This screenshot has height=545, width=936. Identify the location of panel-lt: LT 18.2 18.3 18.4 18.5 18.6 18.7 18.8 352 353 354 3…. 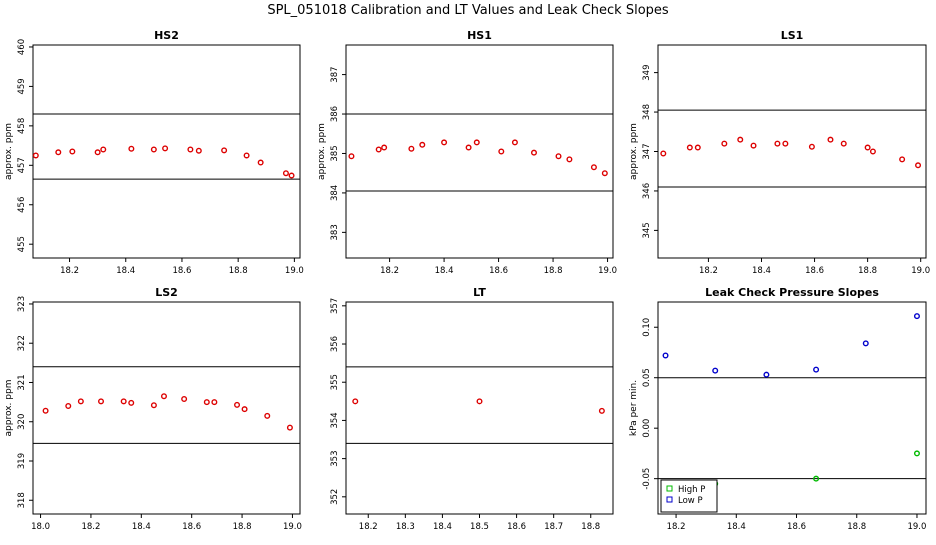
(472, 409).